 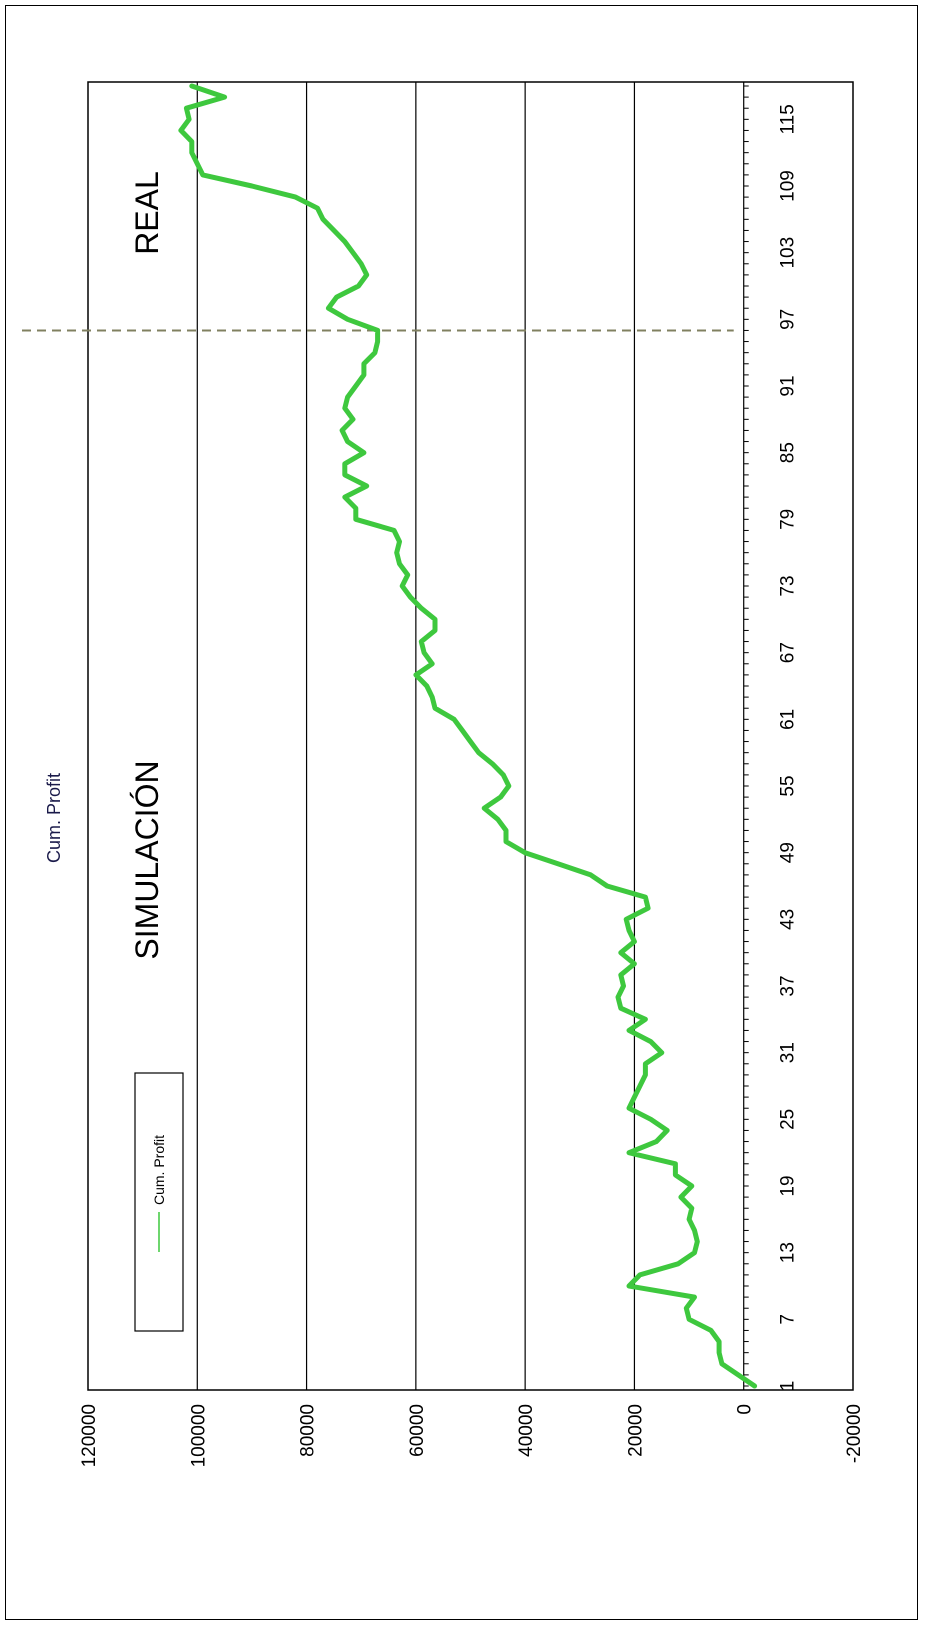 I want to click on y-tick-label-1: 0, so click(x=745, y=1409).